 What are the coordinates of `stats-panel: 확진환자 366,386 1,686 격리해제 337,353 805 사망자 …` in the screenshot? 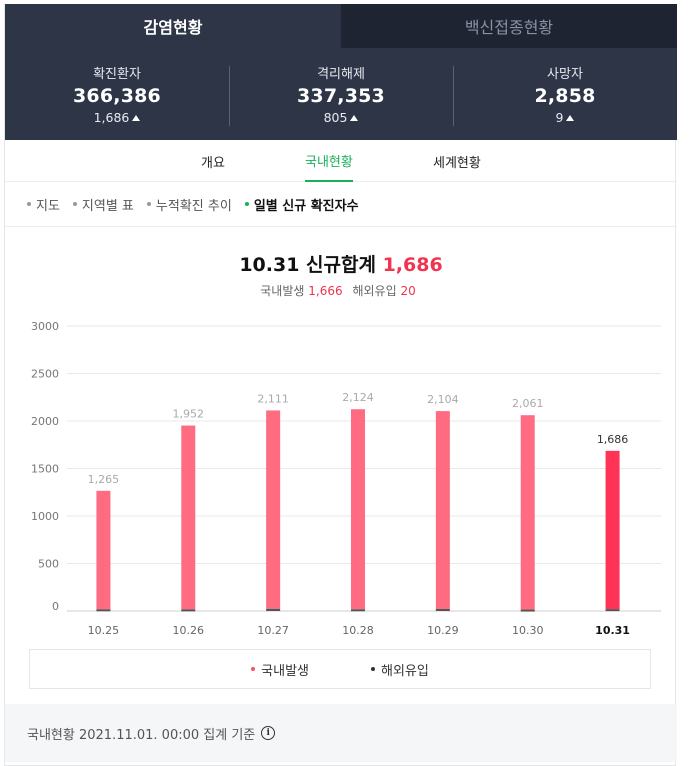 It's located at (341, 94).